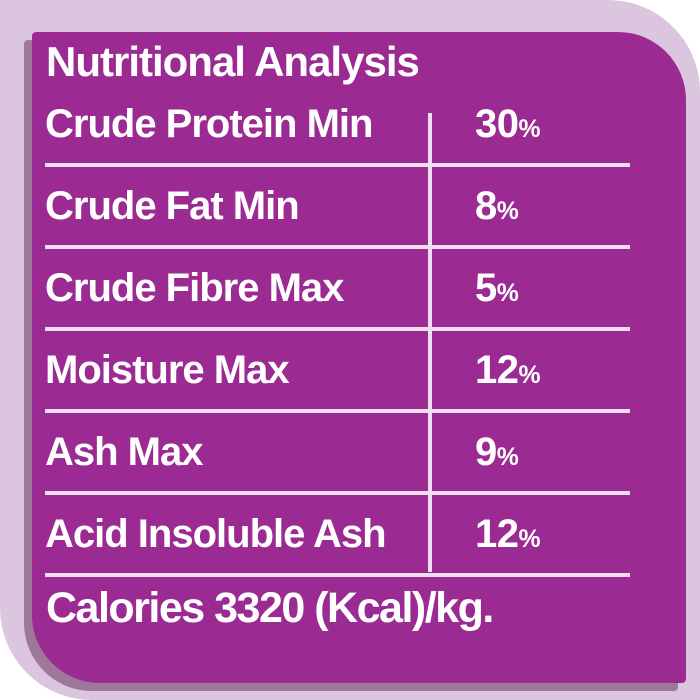 The width and height of the screenshot is (700, 700). Describe the element at coordinates (474, 288) in the screenshot. I see `nutrient-value: 5%` at that location.